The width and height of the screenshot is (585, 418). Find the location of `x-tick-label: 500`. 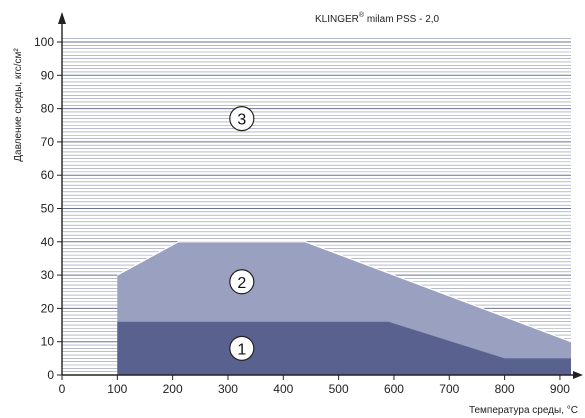

x-tick-label: 500 is located at coordinates (339, 389).